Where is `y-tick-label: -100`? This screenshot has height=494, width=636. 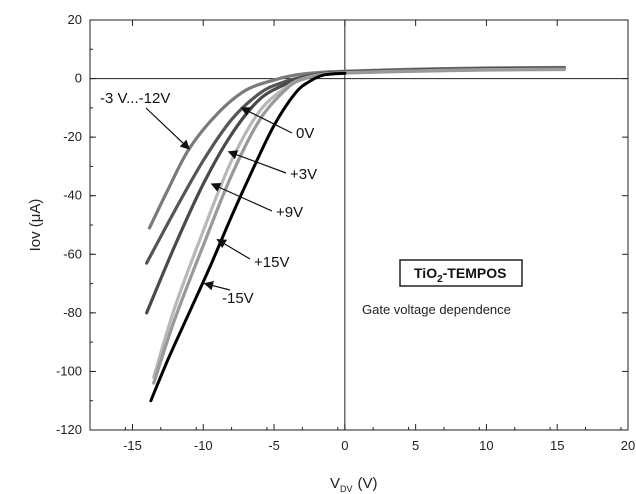 y-tick-label: -100 is located at coordinates (69, 370).